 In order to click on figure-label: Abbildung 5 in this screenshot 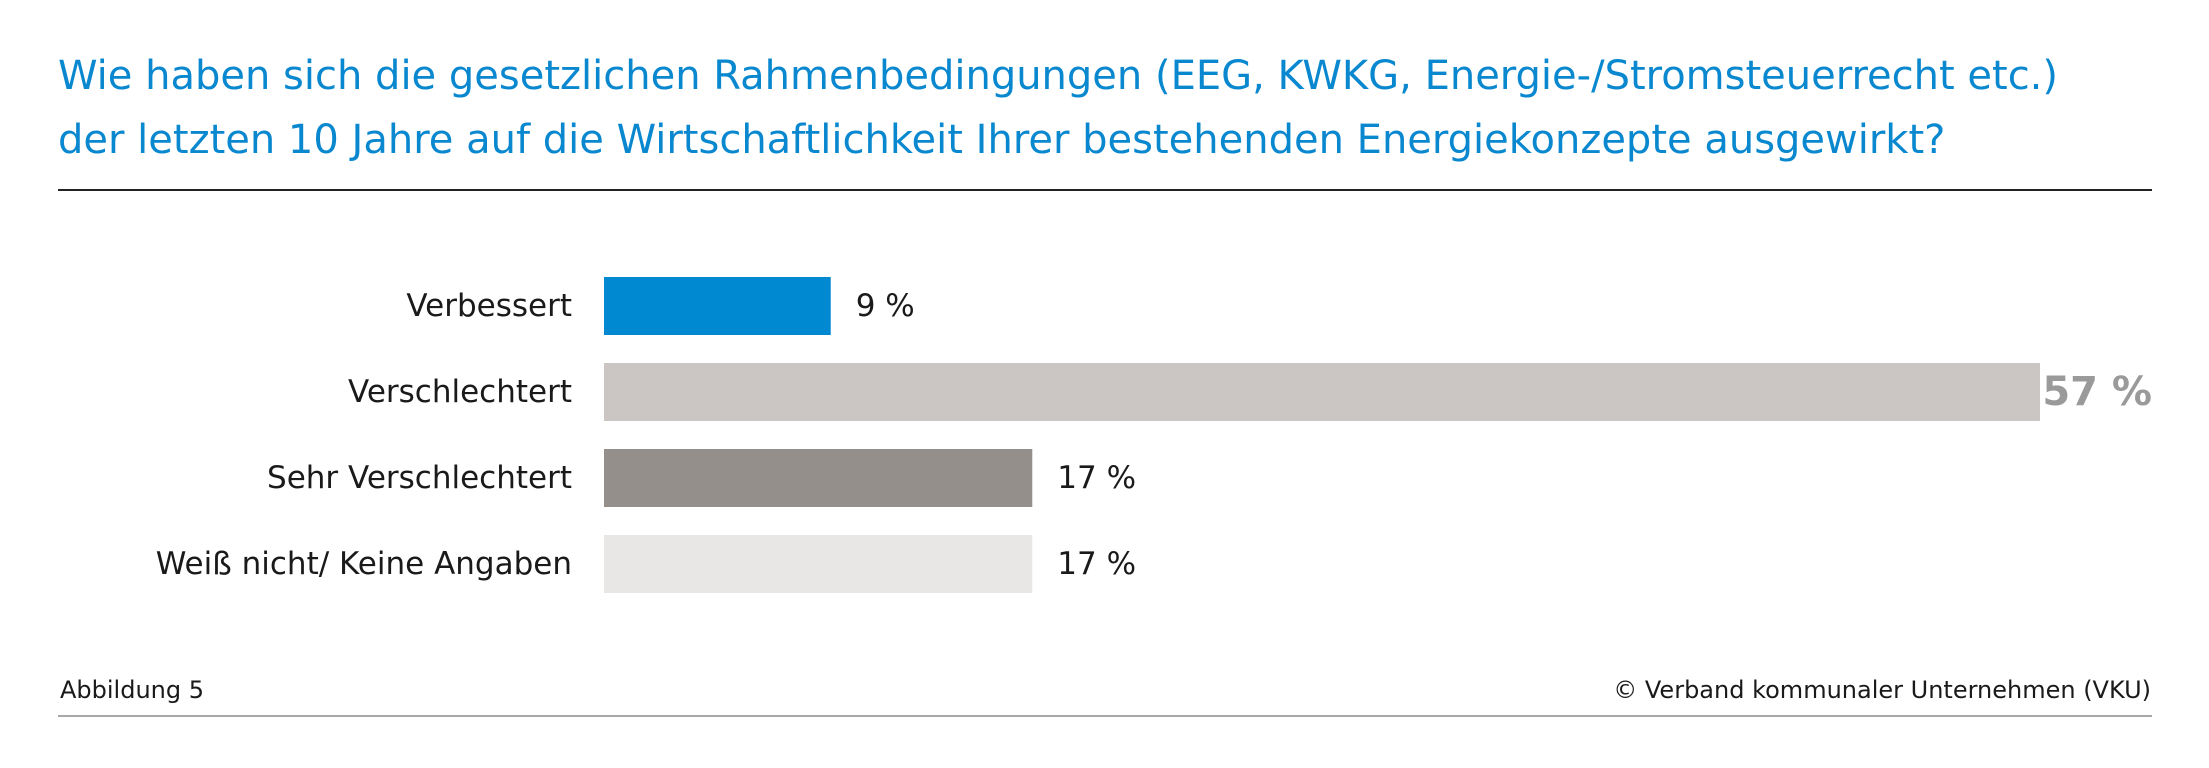, I will do `click(132, 690)`.